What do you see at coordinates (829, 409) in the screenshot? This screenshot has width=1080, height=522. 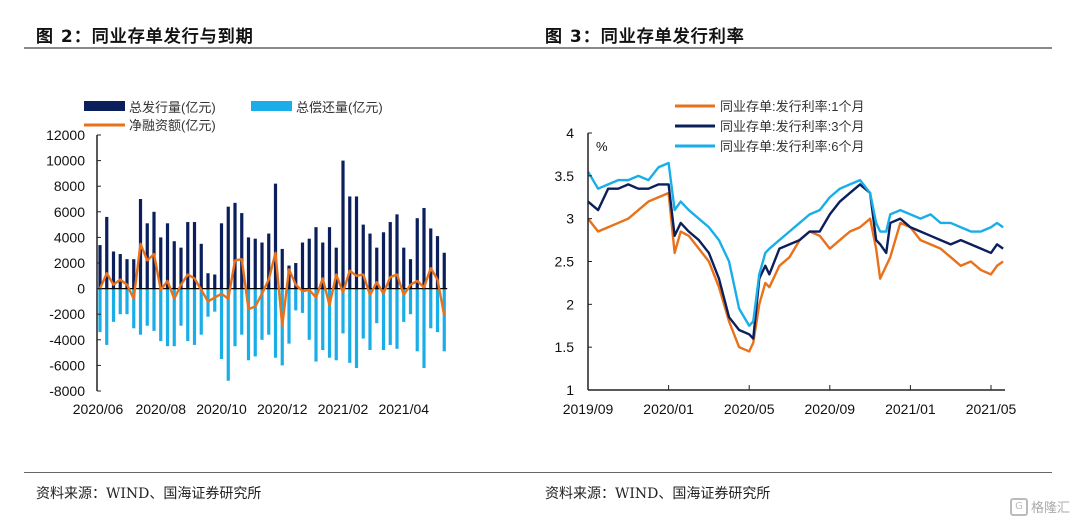 I see `x-tick-label: 2020/09` at bounding box center [829, 409].